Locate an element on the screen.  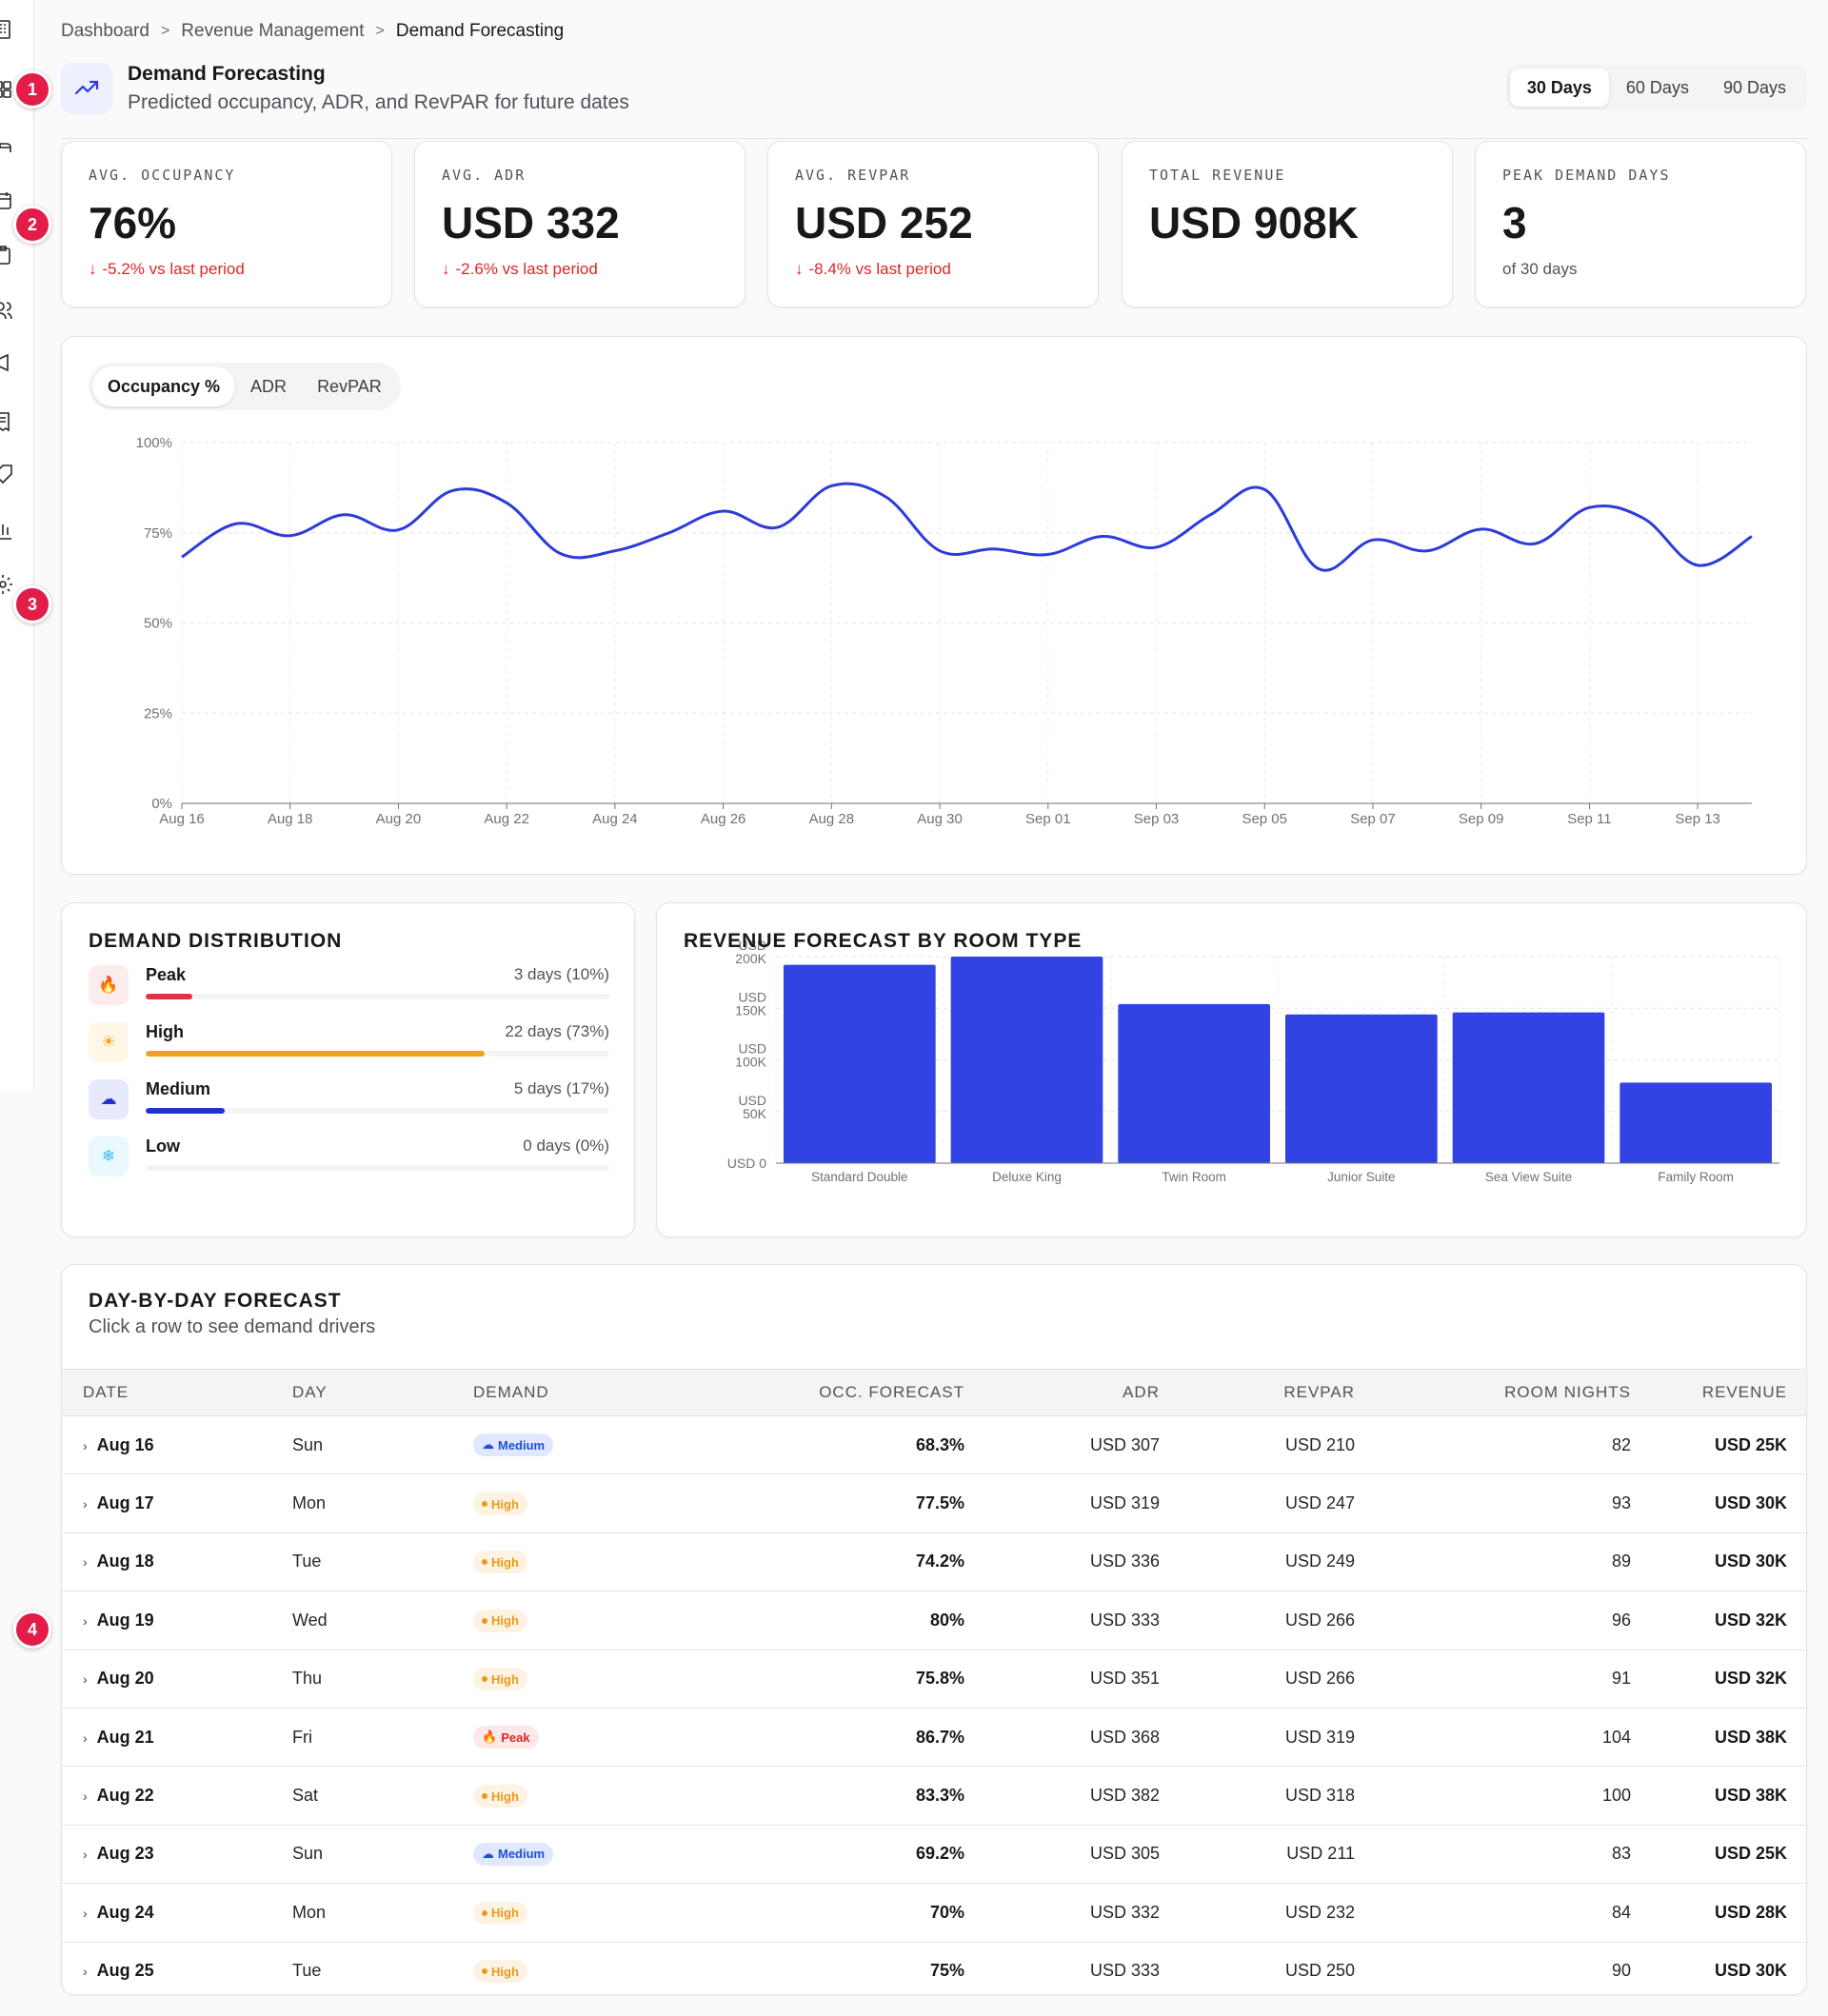
cell-adr: USD 319 is located at coordinates (1124, 1503).